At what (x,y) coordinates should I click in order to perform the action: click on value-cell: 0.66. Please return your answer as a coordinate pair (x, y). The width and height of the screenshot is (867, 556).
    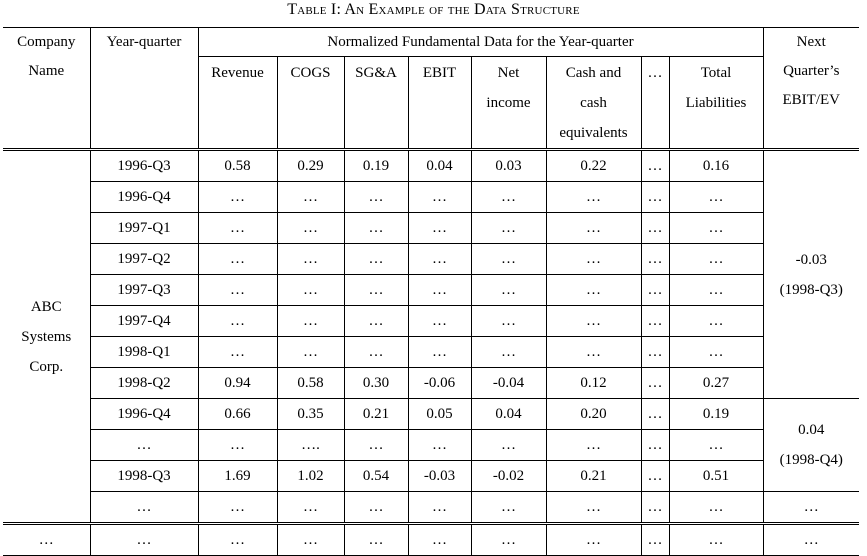
    Looking at the image, I should click on (237, 414).